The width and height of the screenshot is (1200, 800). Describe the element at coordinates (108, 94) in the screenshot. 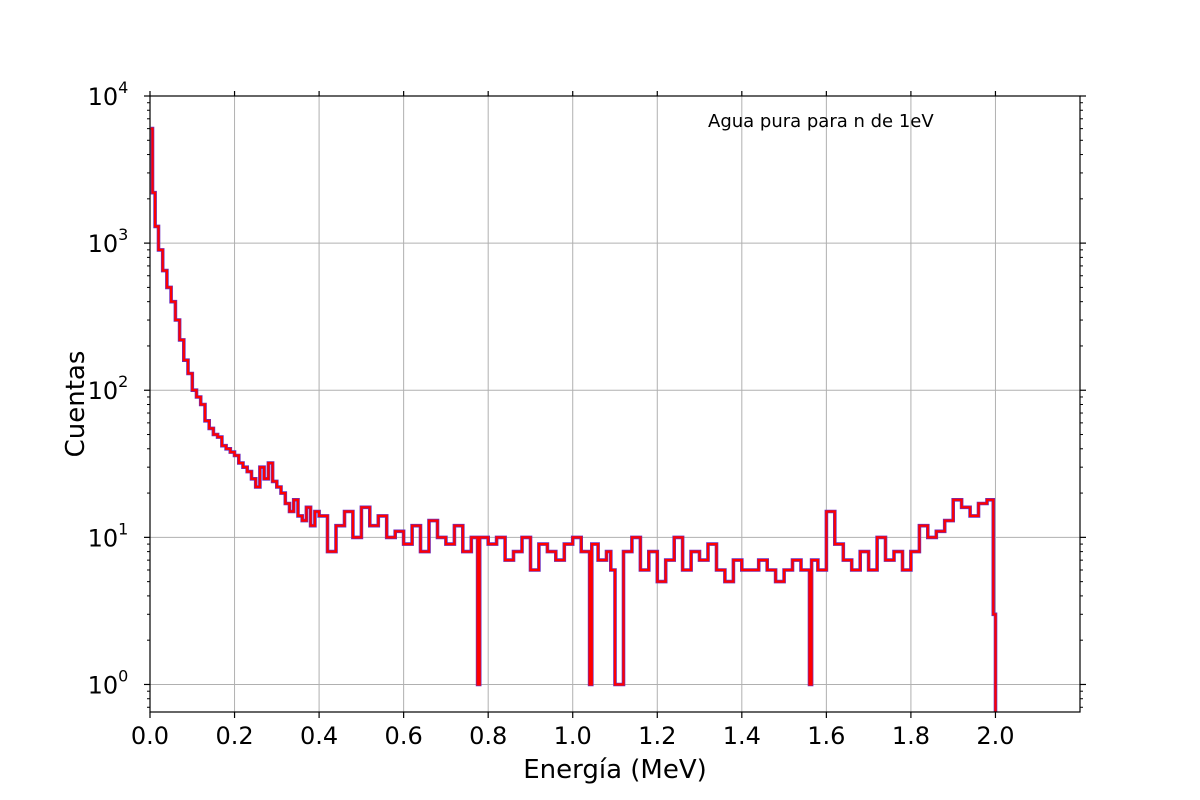

I see `y-tick-label: 10⁴` at that location.